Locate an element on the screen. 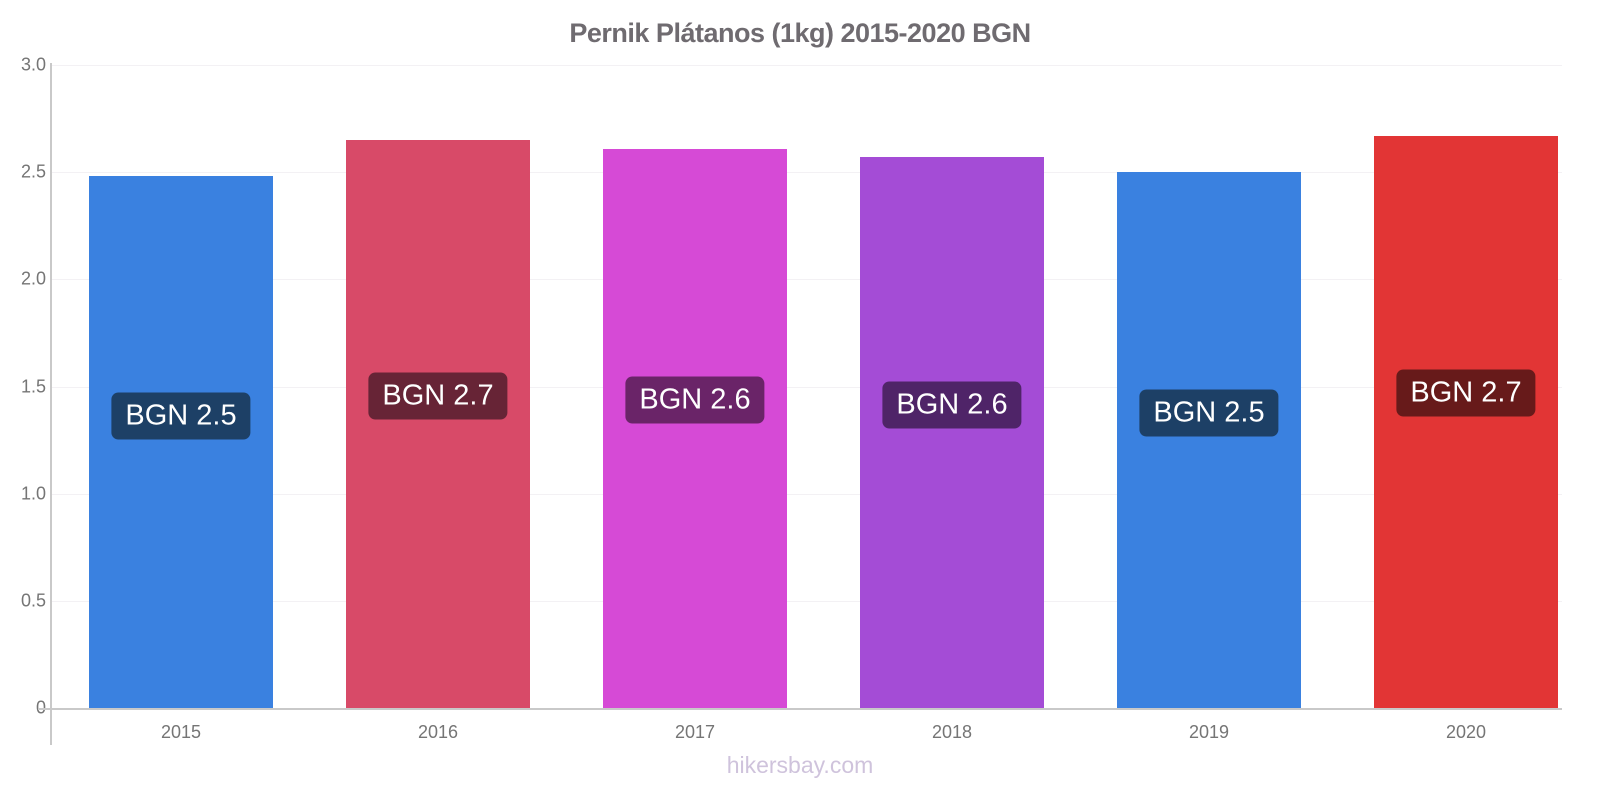 This screenshot has height=800, width=1600. x-axis-tick-label: 2018 is located at coordinates (952, 732).